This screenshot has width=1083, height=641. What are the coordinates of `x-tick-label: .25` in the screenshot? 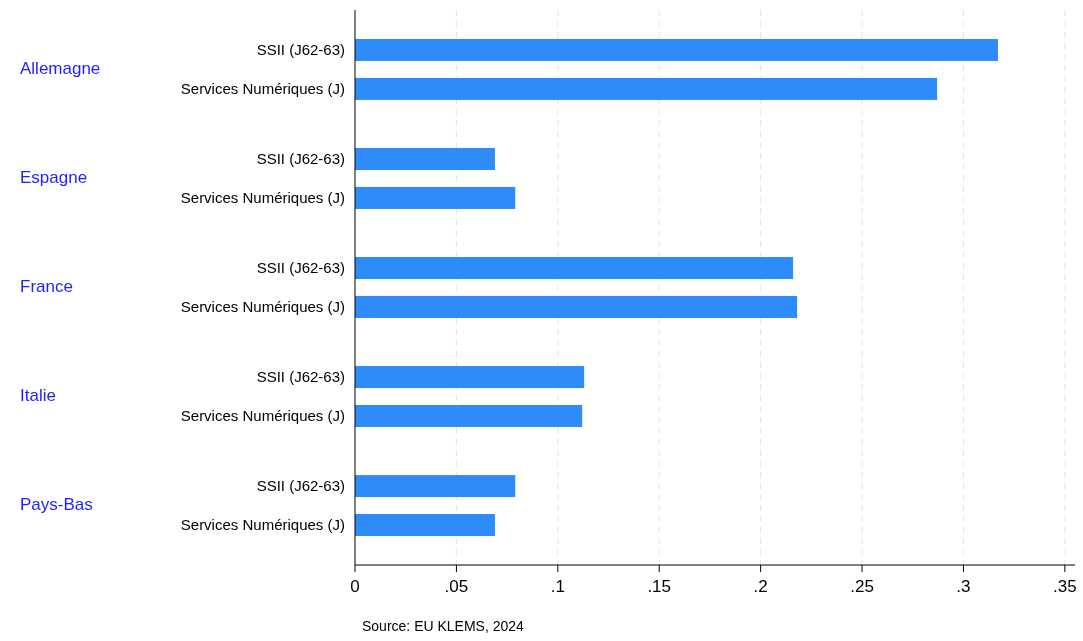 It's located at (862, 586).